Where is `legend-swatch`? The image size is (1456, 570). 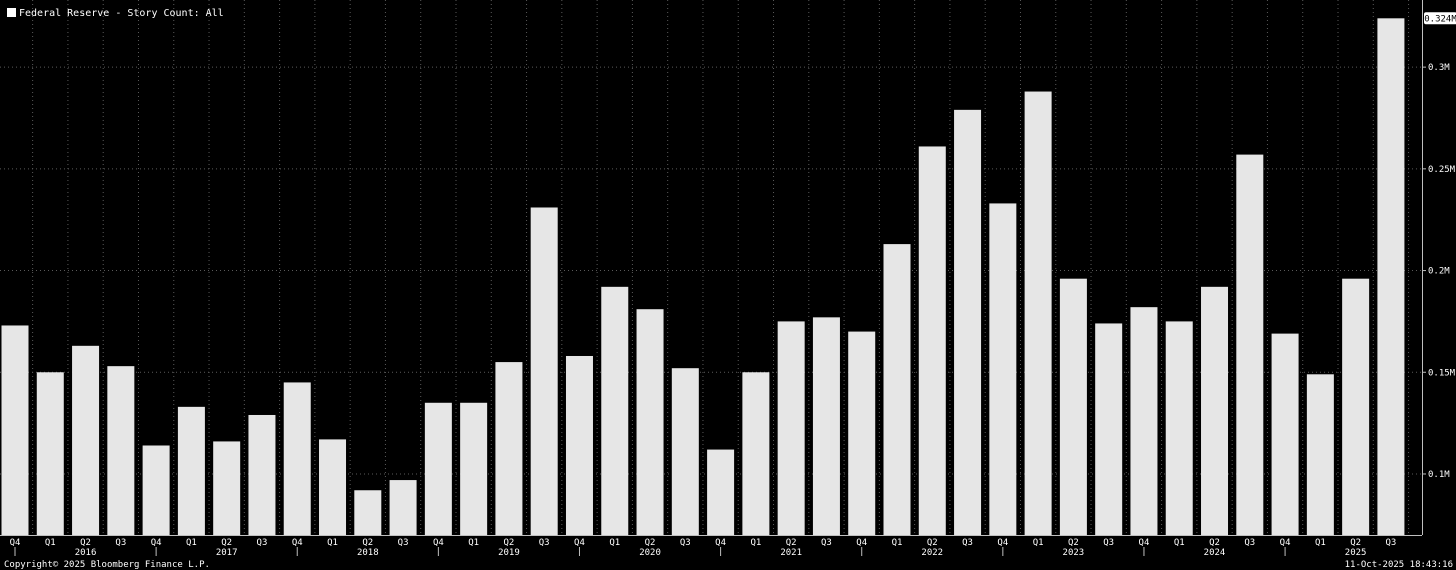
legend-swatch is located at coordinates (11, 12).